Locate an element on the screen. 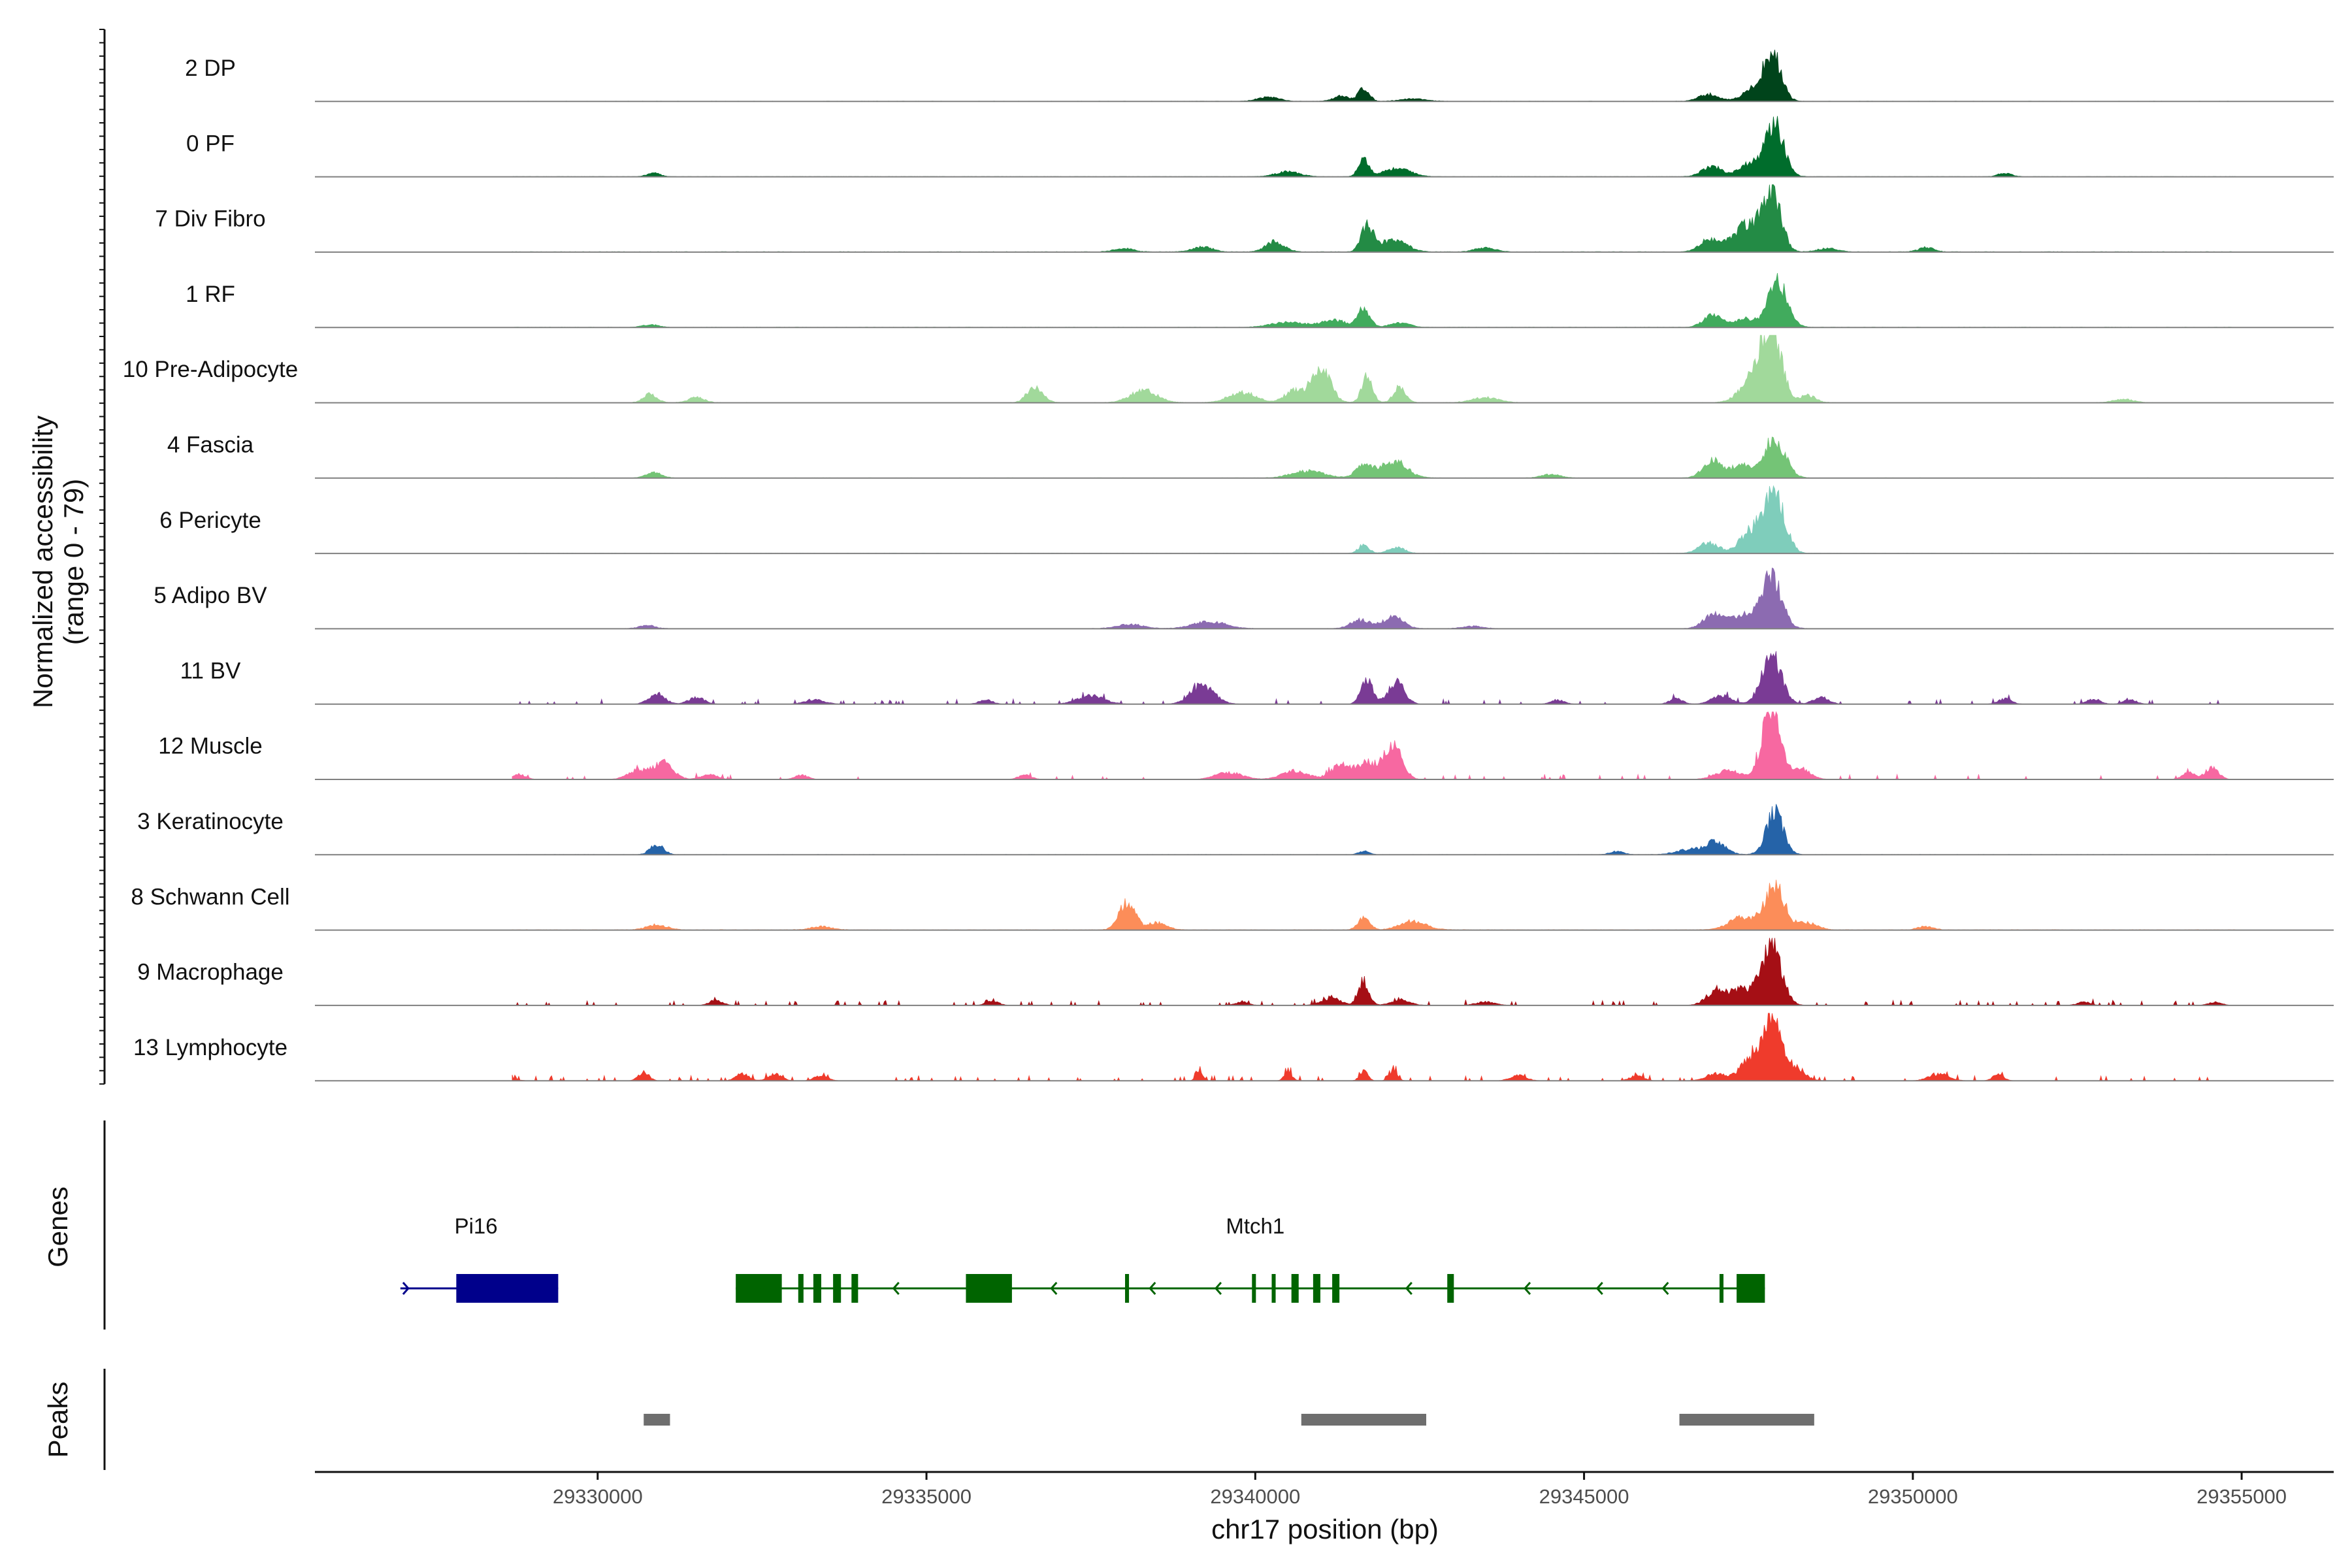 Image resolution: width=2352 pixels, height=1568 pixels. x-tick-label: 29355000 is located at coordinates (2242, 1496).